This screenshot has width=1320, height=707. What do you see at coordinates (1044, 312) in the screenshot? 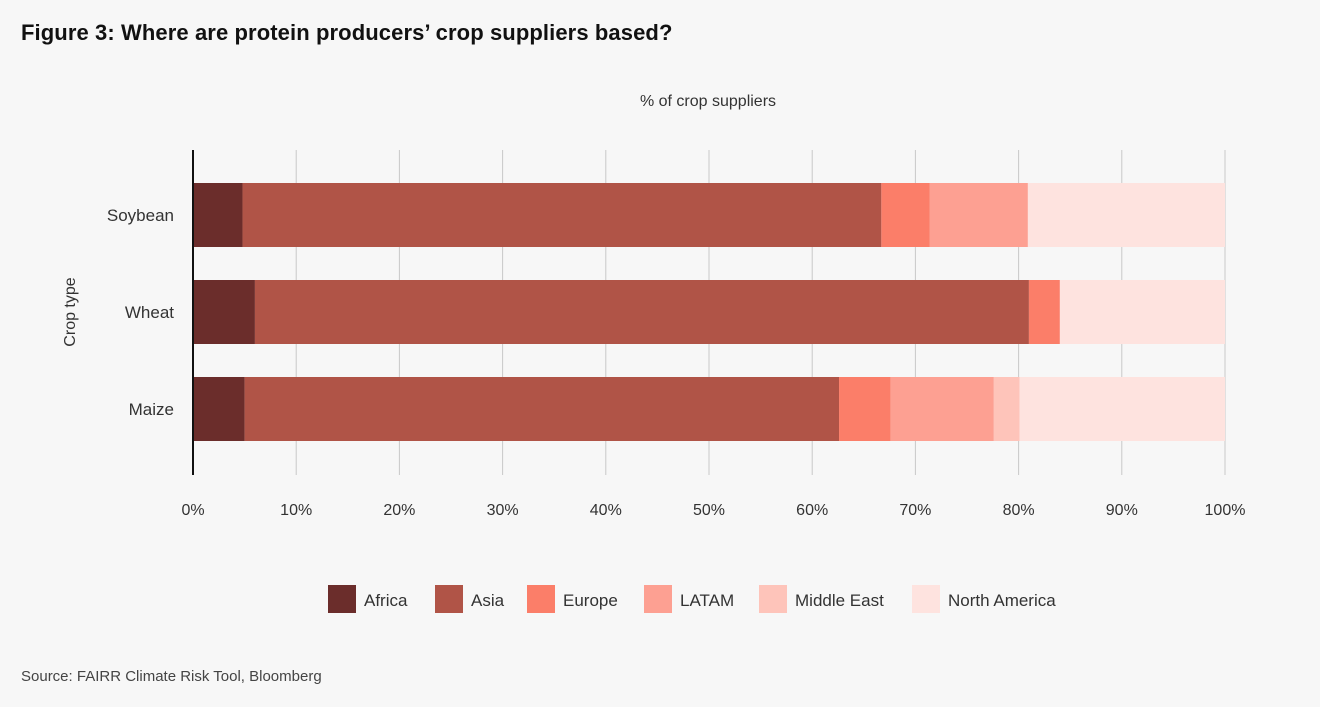
I see `bar-segment-wheat-europe` at bounding box center [1044, 312].